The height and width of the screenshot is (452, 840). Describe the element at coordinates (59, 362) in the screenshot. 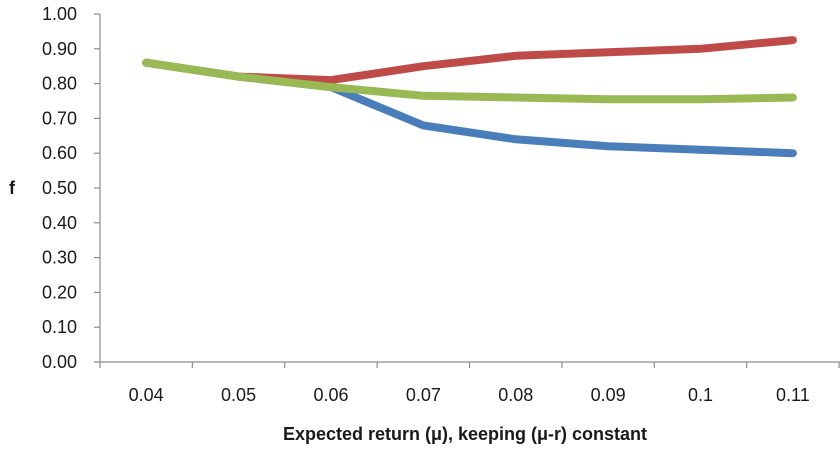

I see `y-tick-label: 0.00` at that location.